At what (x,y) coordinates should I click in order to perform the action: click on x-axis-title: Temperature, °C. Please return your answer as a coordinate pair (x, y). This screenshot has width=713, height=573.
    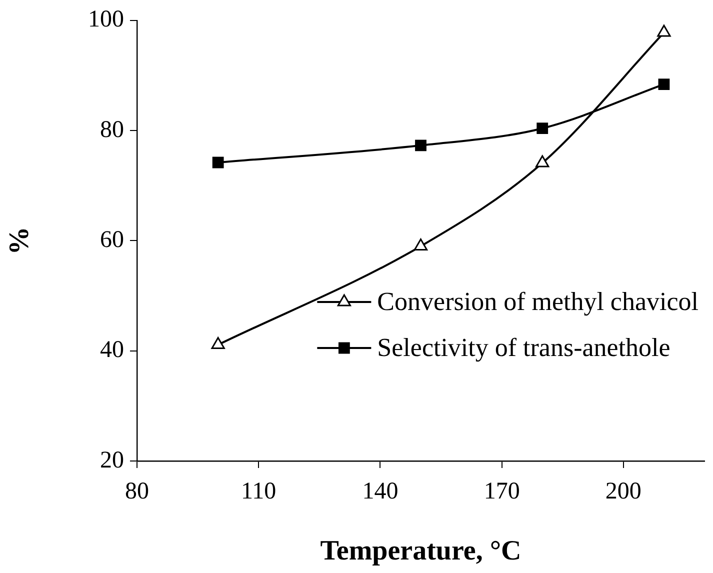
    Looking at the image, I should click on (421, 550).